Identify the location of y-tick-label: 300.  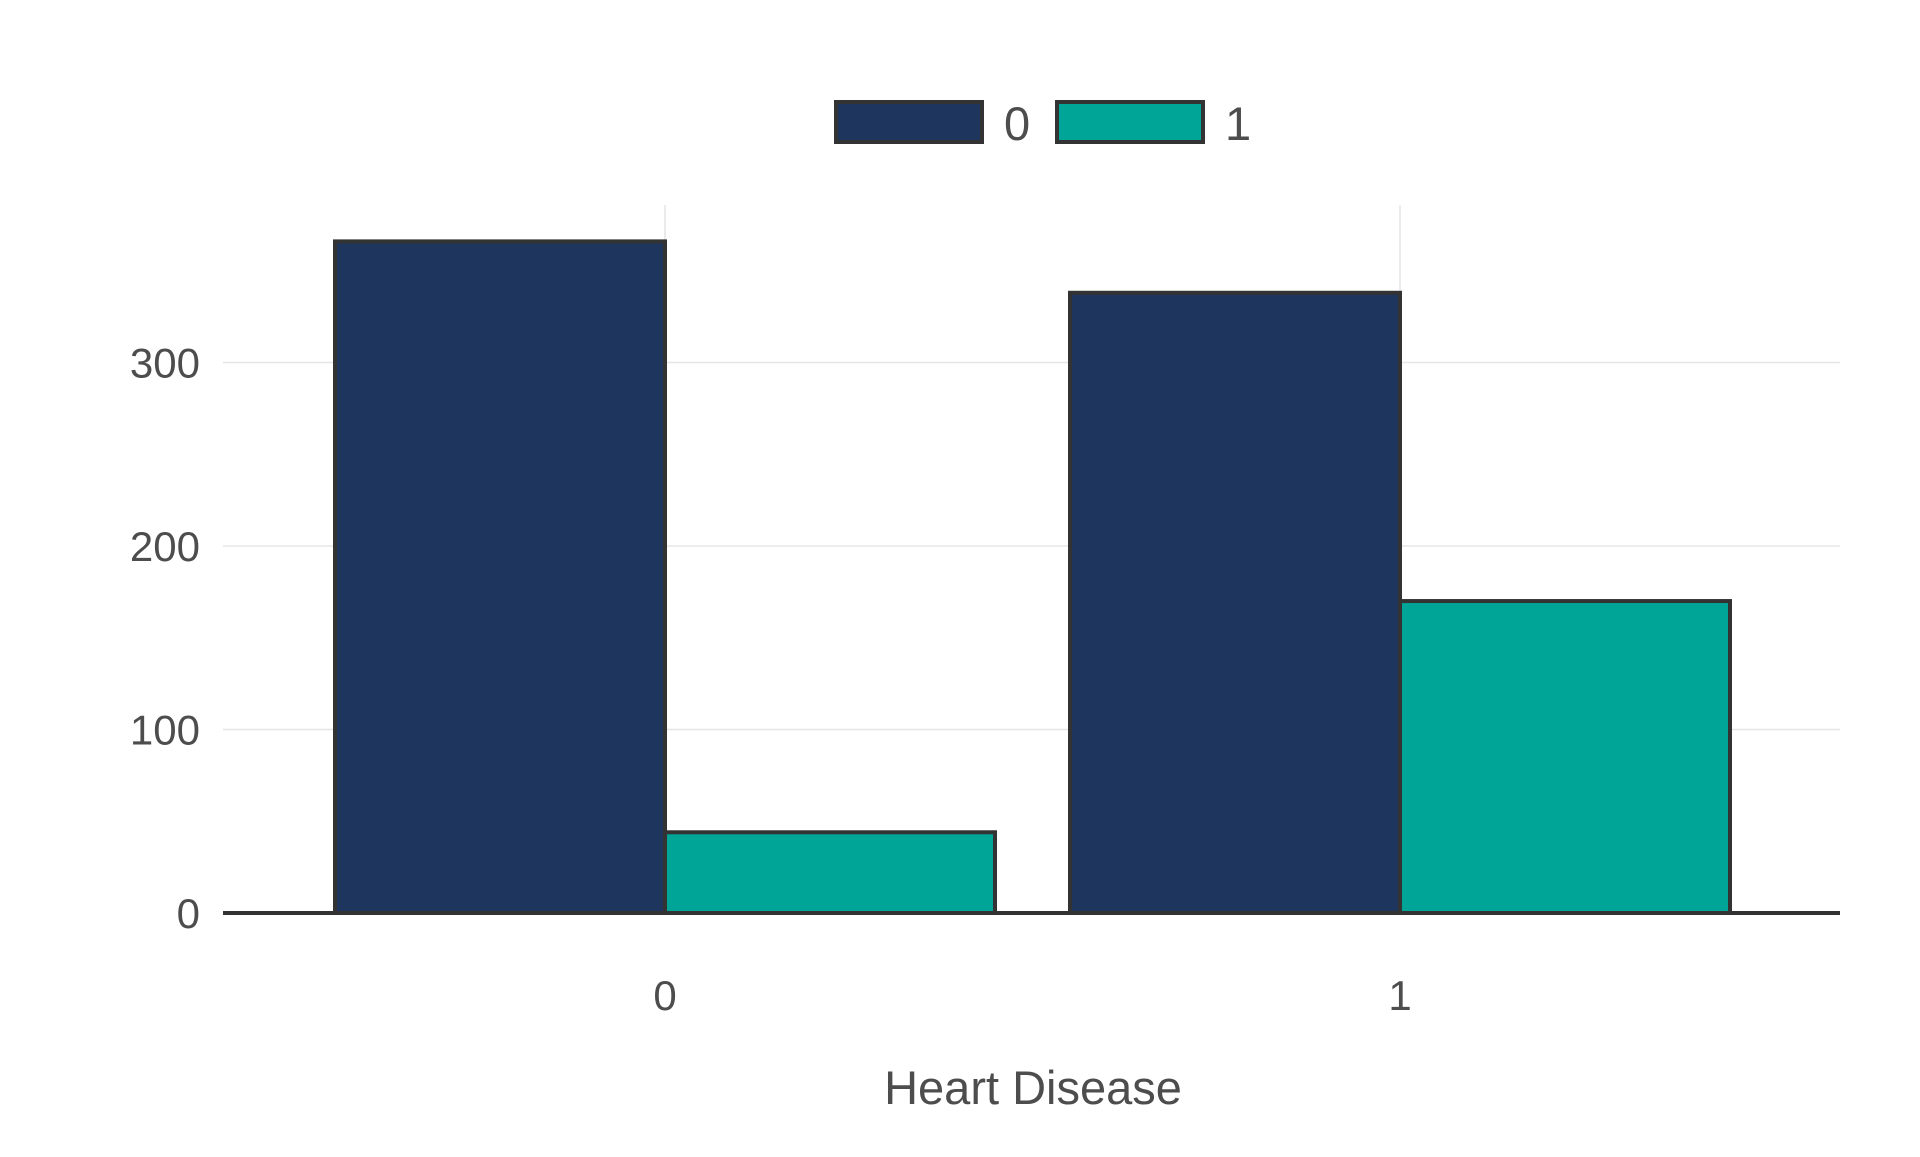
(165, 363).